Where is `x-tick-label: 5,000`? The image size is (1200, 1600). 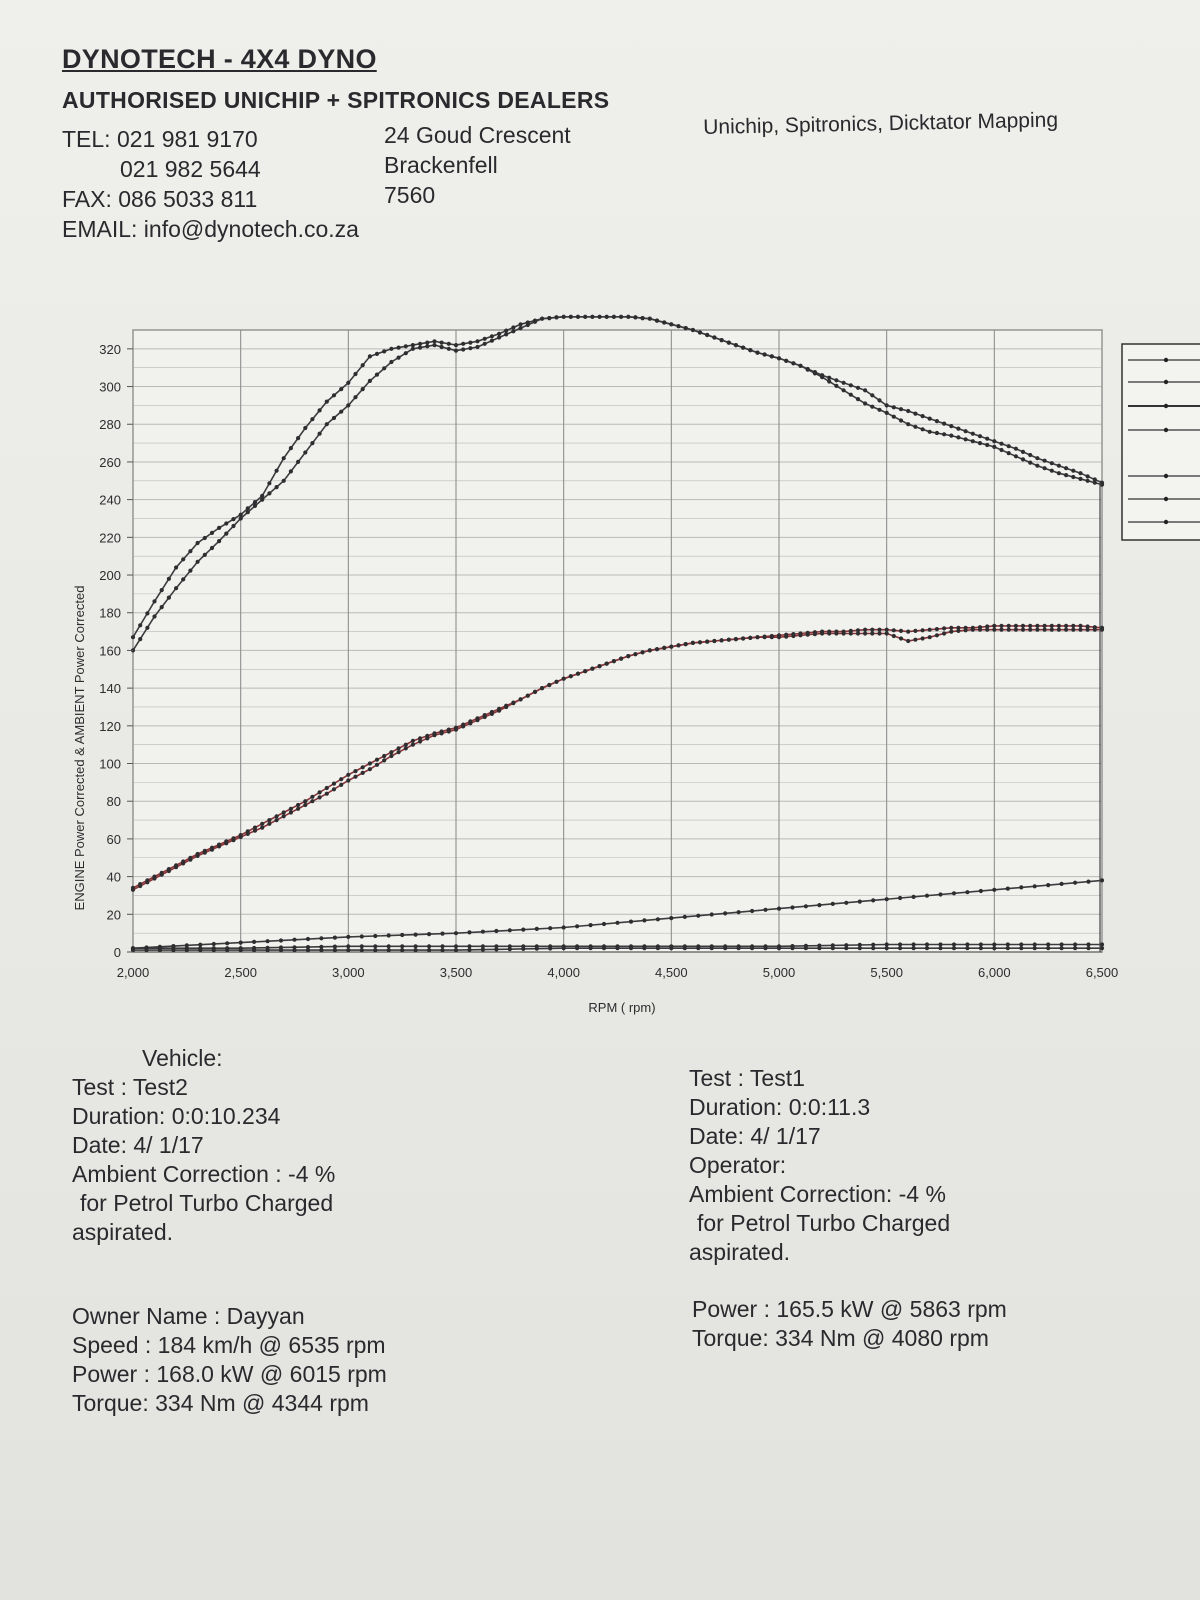
x-tick-label: 5,000 is located at coordinates (779, 972).